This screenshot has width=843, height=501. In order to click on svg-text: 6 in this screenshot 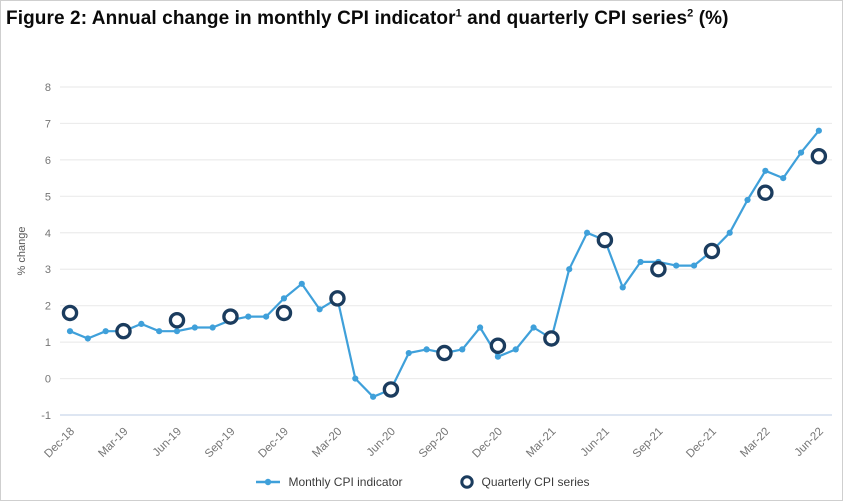, I will do `click(48, 161)`.